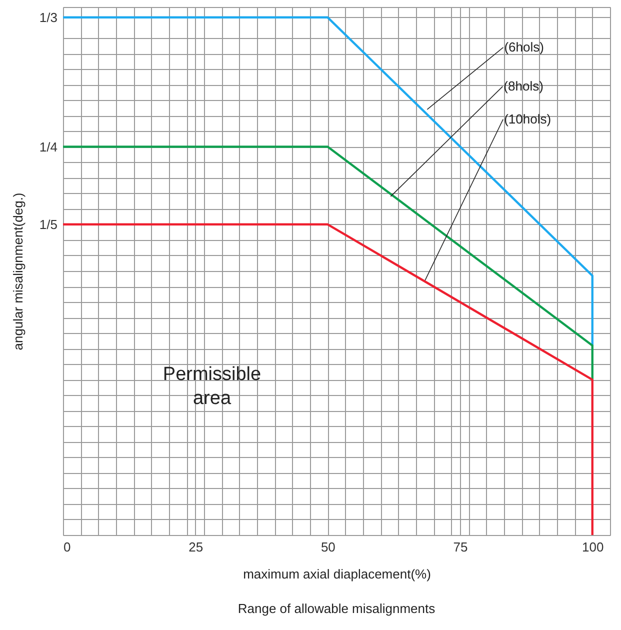 The image size is (621, 630). Describe the element at coordinates (48, 146) in the screenshot. I see `y-tick-label: 1/4` at that location.